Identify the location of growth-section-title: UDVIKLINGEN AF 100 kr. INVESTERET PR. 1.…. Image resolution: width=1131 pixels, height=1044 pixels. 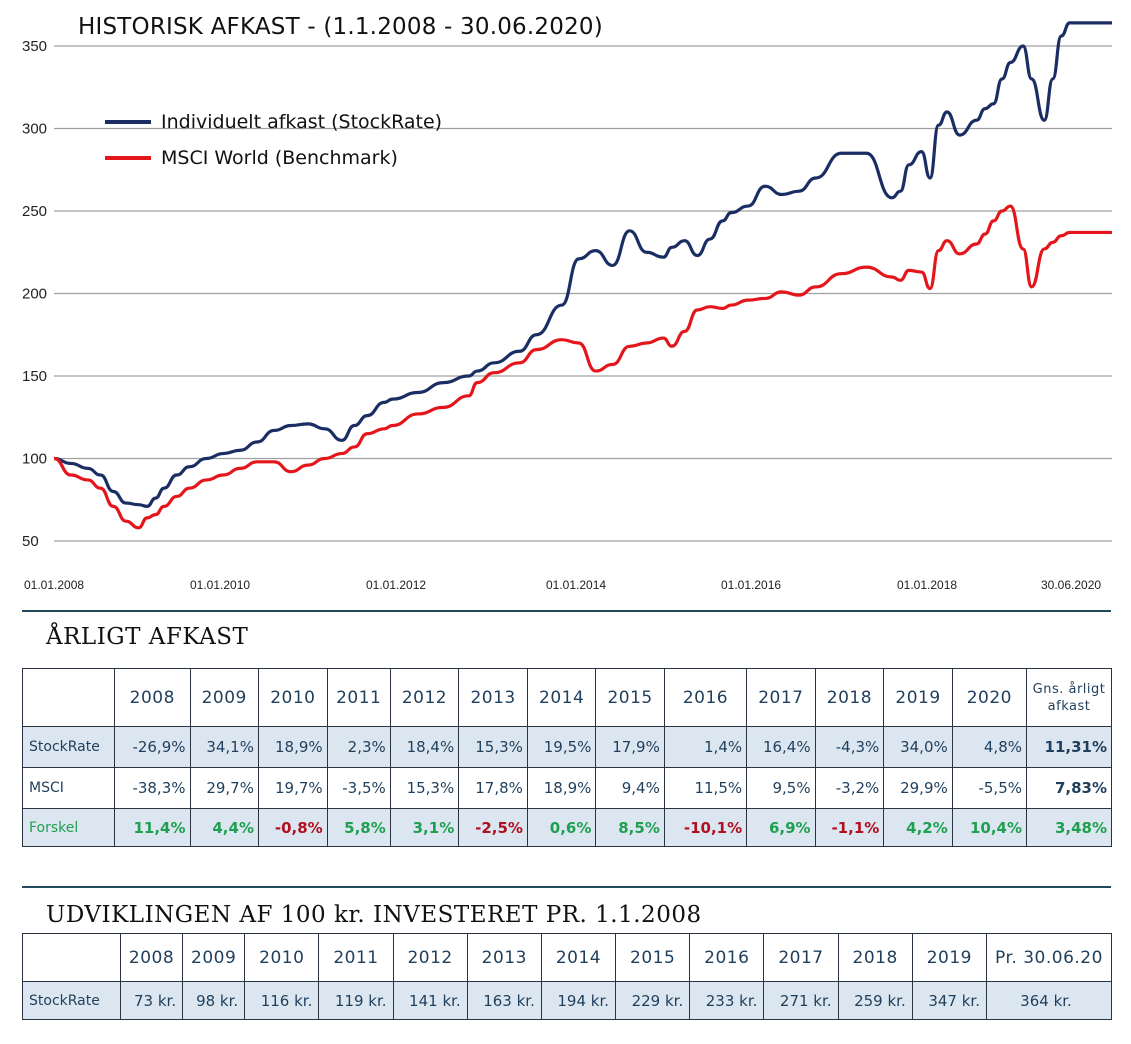
(374, 915).